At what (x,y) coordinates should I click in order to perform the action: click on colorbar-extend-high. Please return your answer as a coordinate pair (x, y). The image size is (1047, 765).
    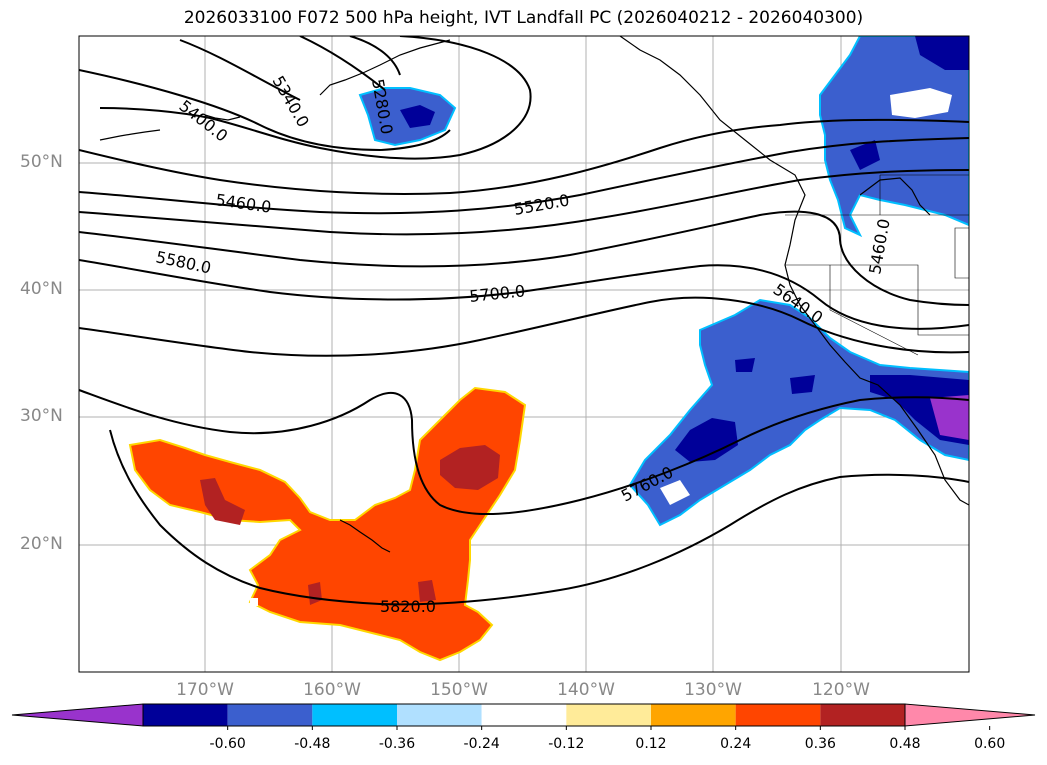
    Looking at the image, I should click on (970, 715).